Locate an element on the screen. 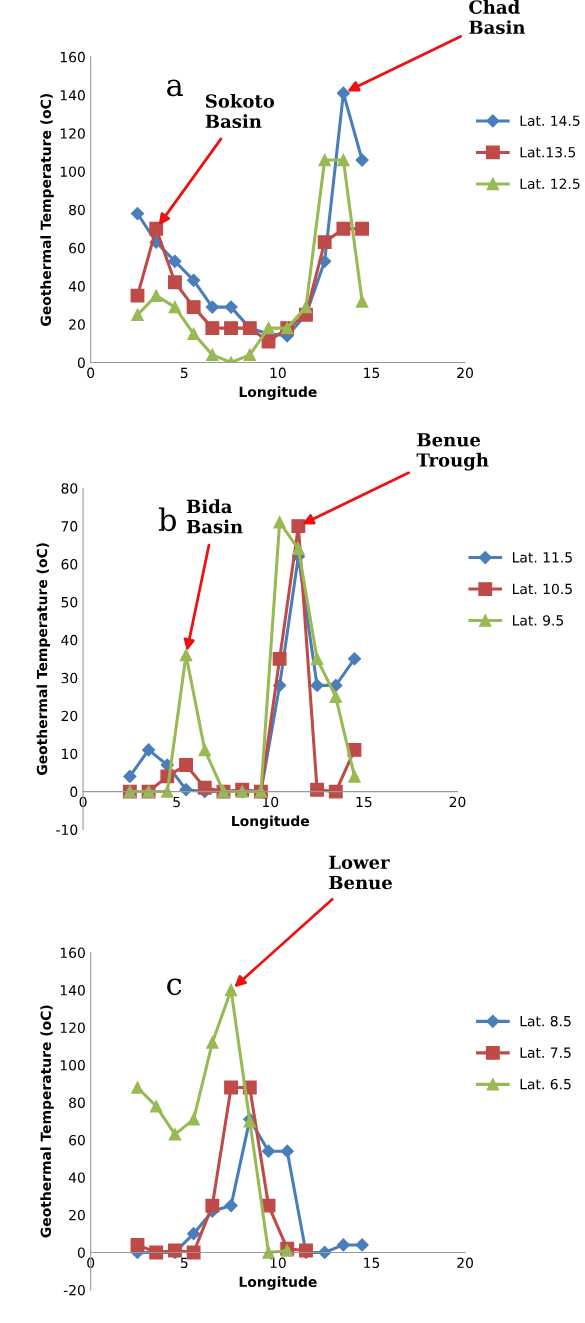 This screenshot has width=585, height=1323. annotation: a is located at coordinates (175, 88).